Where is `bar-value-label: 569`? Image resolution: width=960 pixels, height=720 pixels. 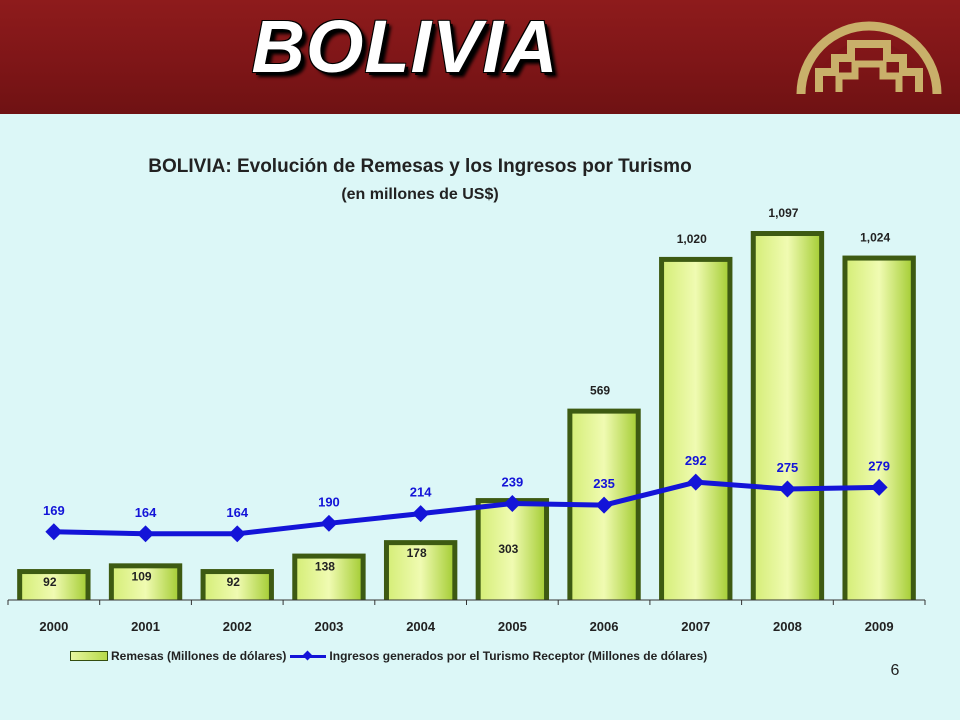
bar-value-label: 569 is located at coordinates (600, 391).